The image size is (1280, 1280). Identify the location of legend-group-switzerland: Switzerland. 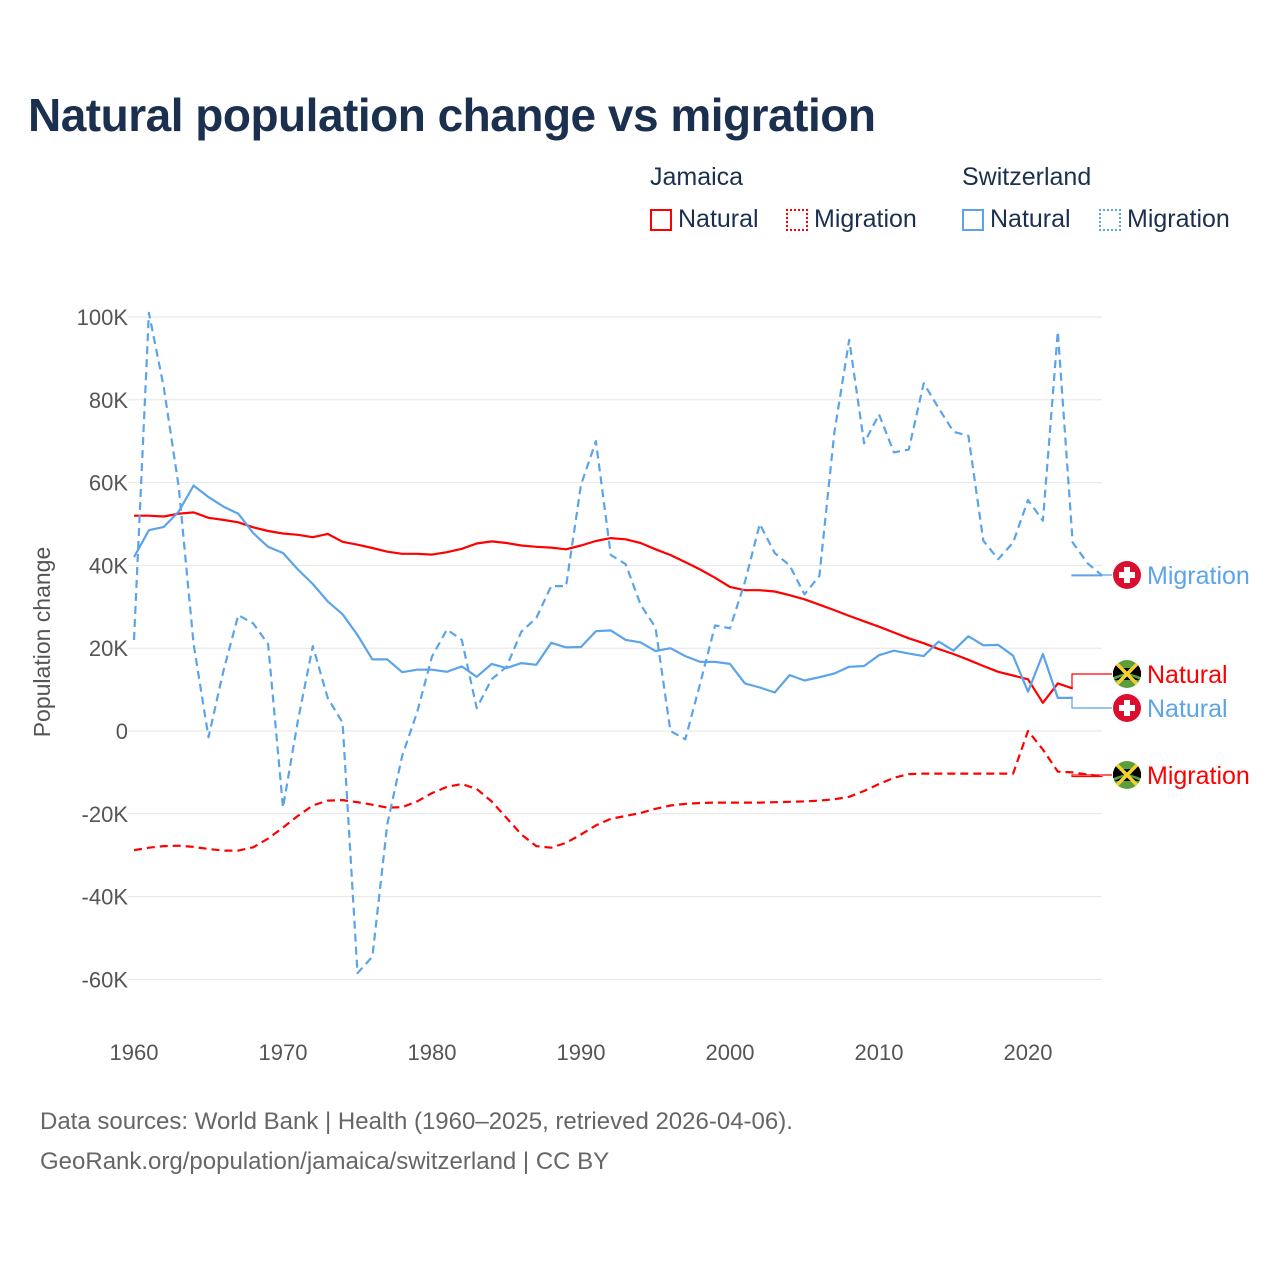
(1027, 177).